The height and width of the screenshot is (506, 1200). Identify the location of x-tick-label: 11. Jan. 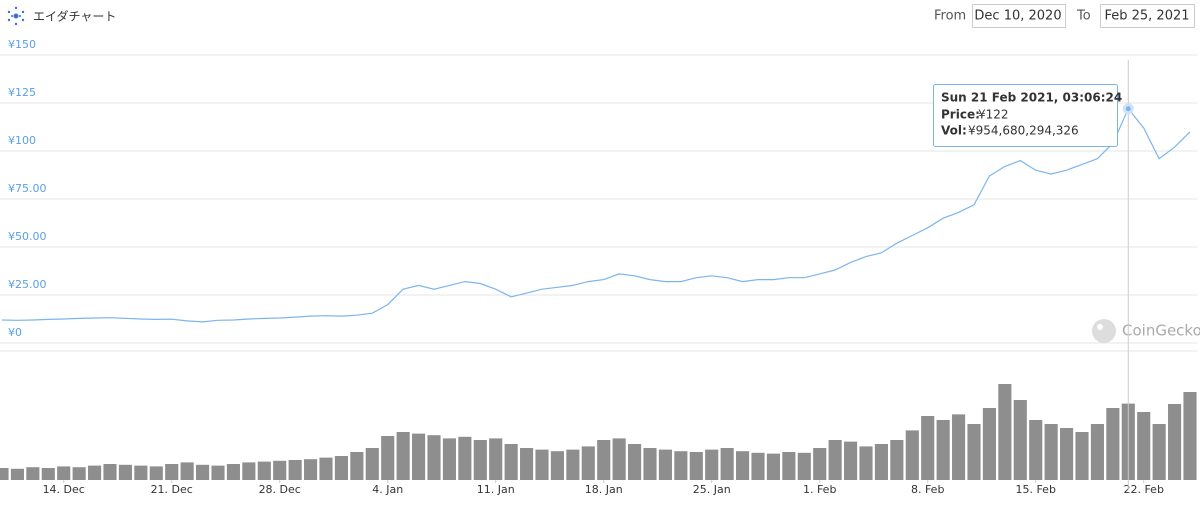
(496, 489).